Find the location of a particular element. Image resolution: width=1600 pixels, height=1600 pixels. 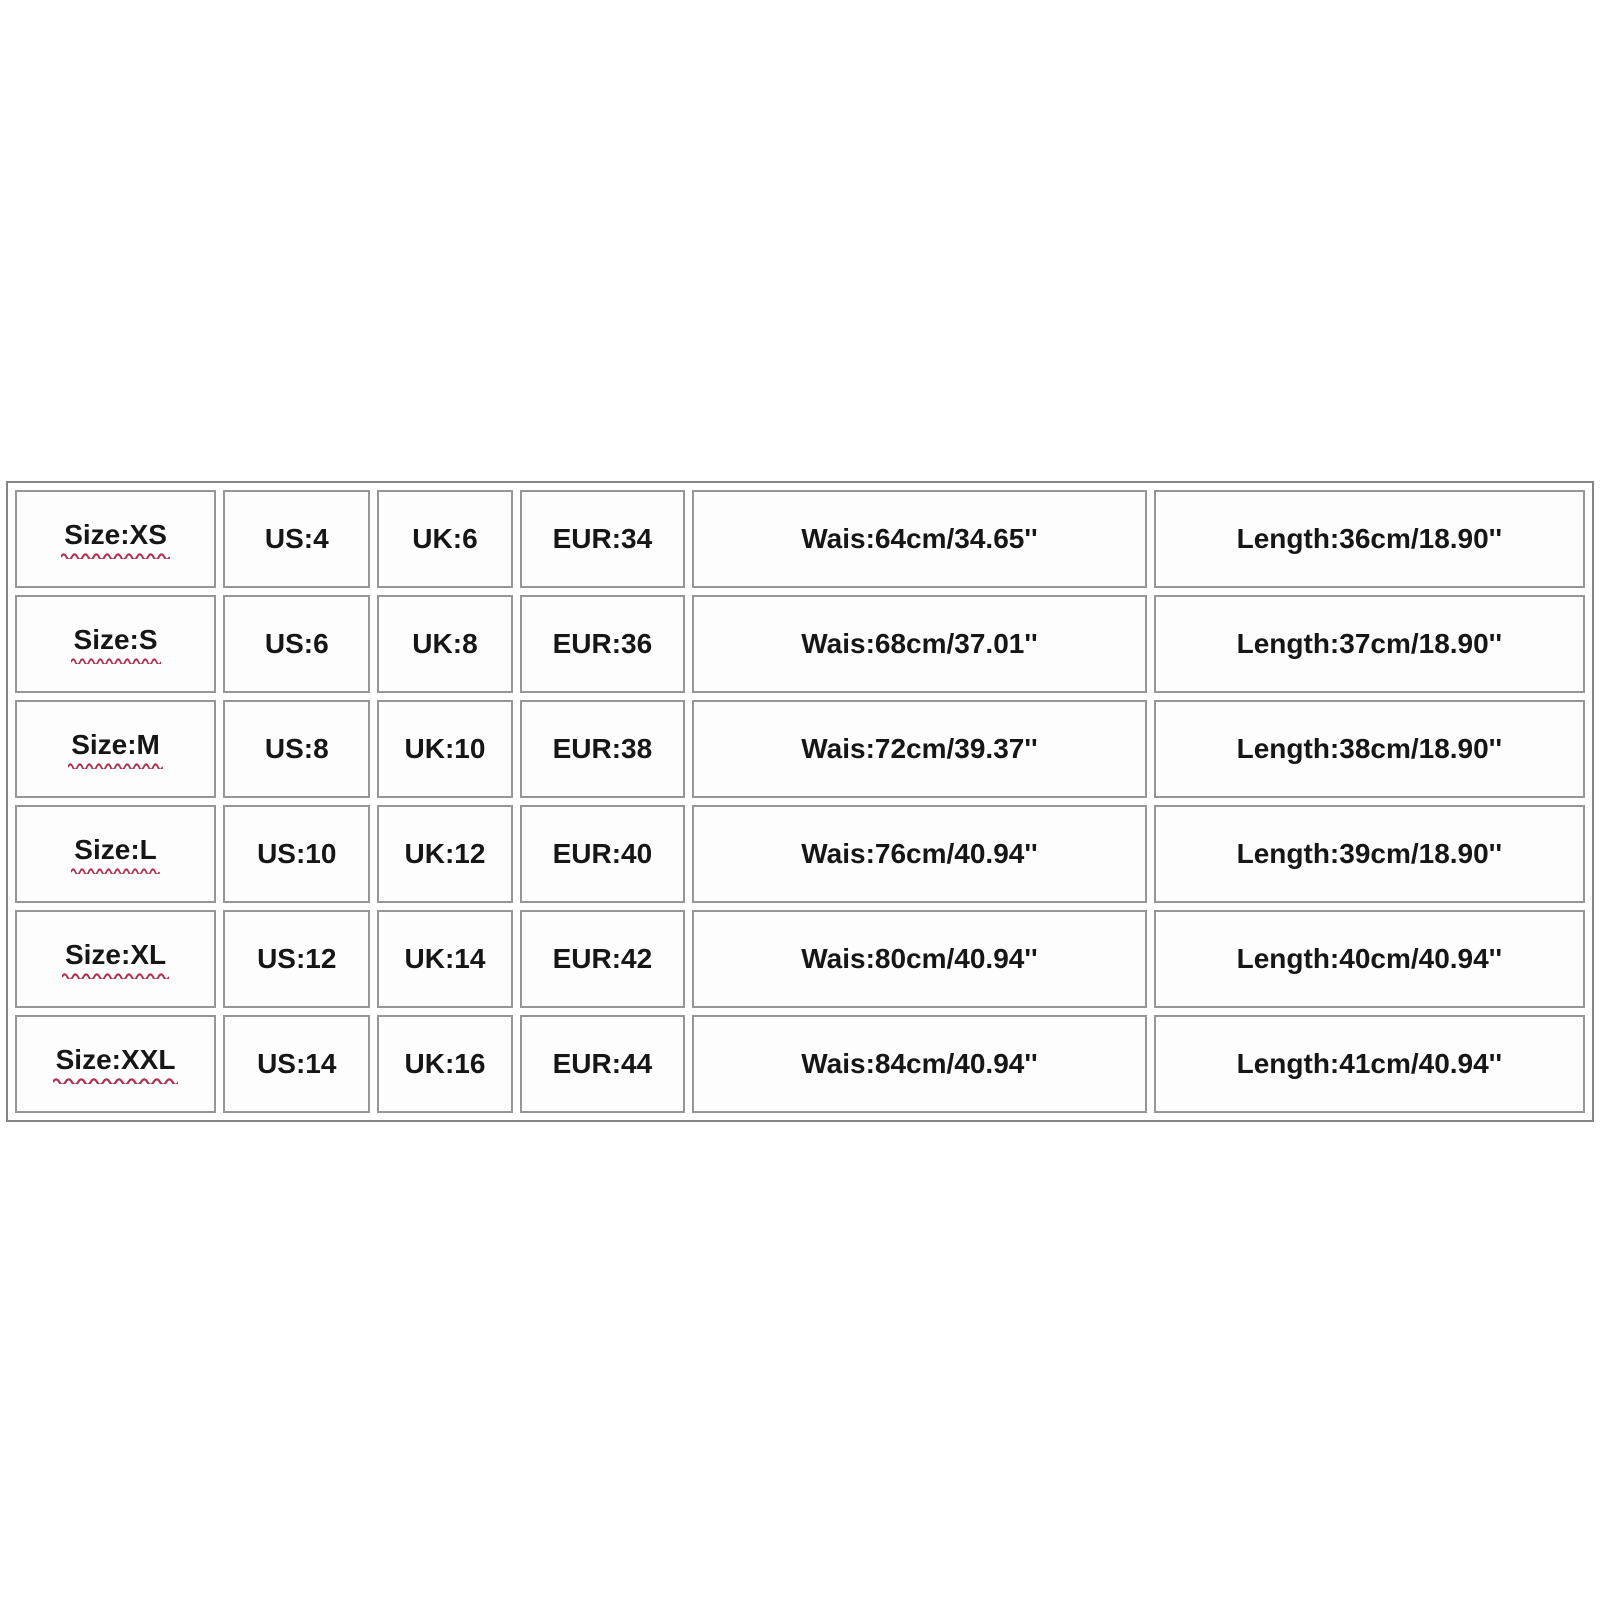

length-cell: Length:40cm/40.94'' is located at coordinates (1369, 959).